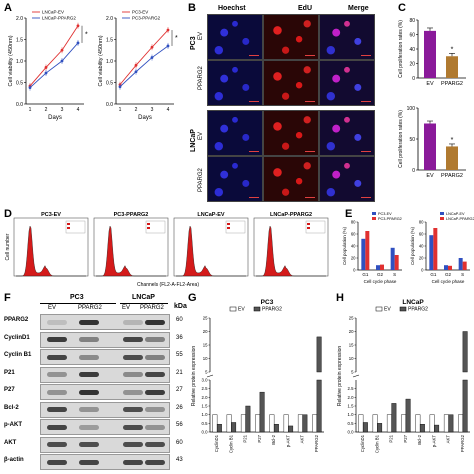 Image resolution: width=474 pixels, height=474 pixels. I want to click on y-axis-label: Relative protein expression, so click(194, 376).